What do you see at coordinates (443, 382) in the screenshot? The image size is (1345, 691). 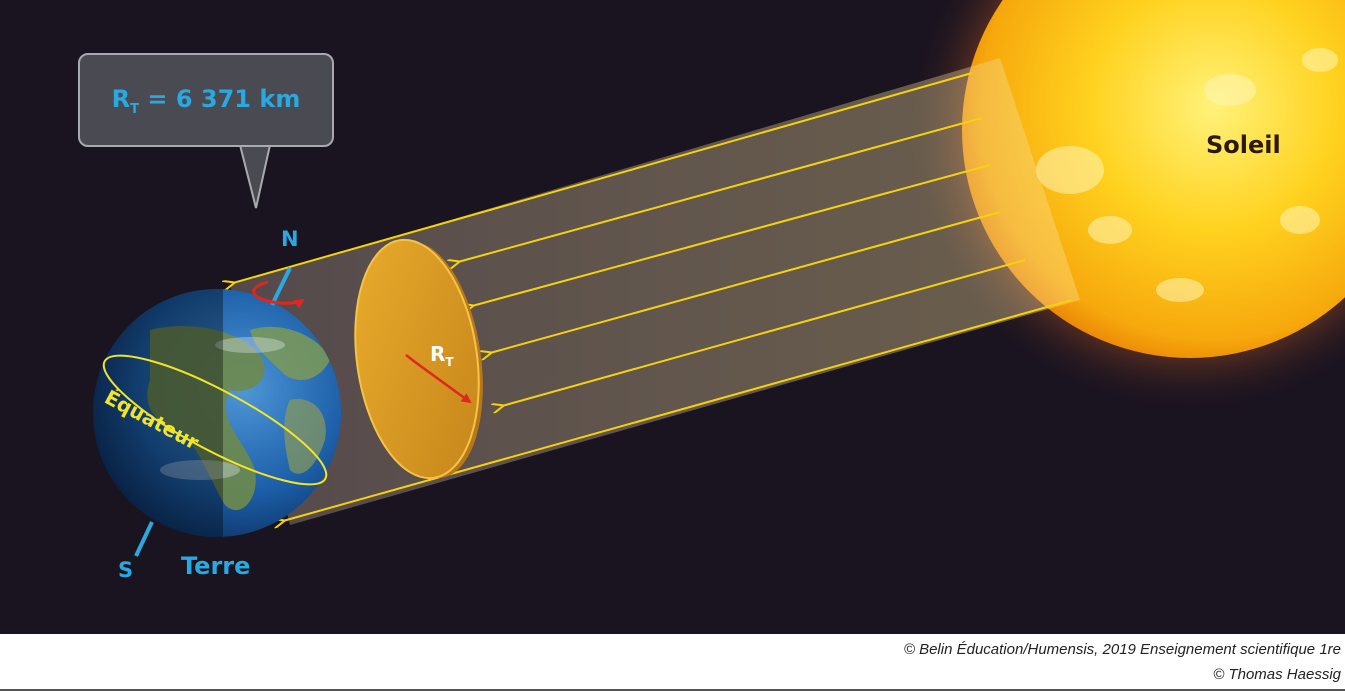 I see `disc-radius-arrow` at bounding box center [443, 382].